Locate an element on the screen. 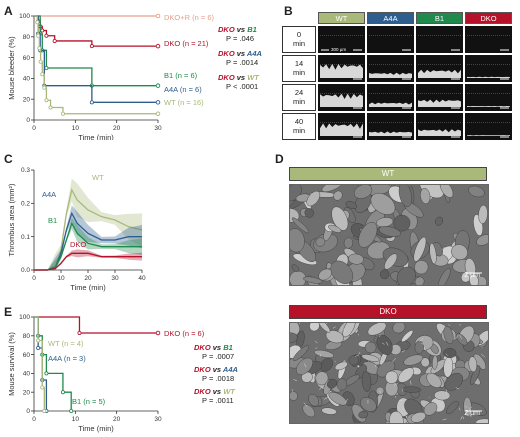 The image size is (520, 437). panel-a-series-3-line is located at coordinates (96, 59).